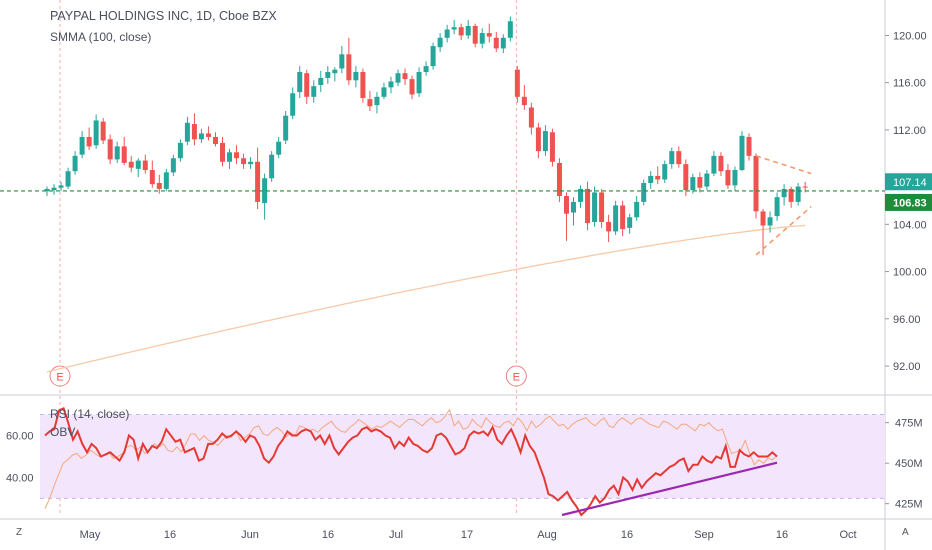  Describe the element at coordinates (910, 36) in the screenshot. I see `price-tick-label: 120.00` at that location.